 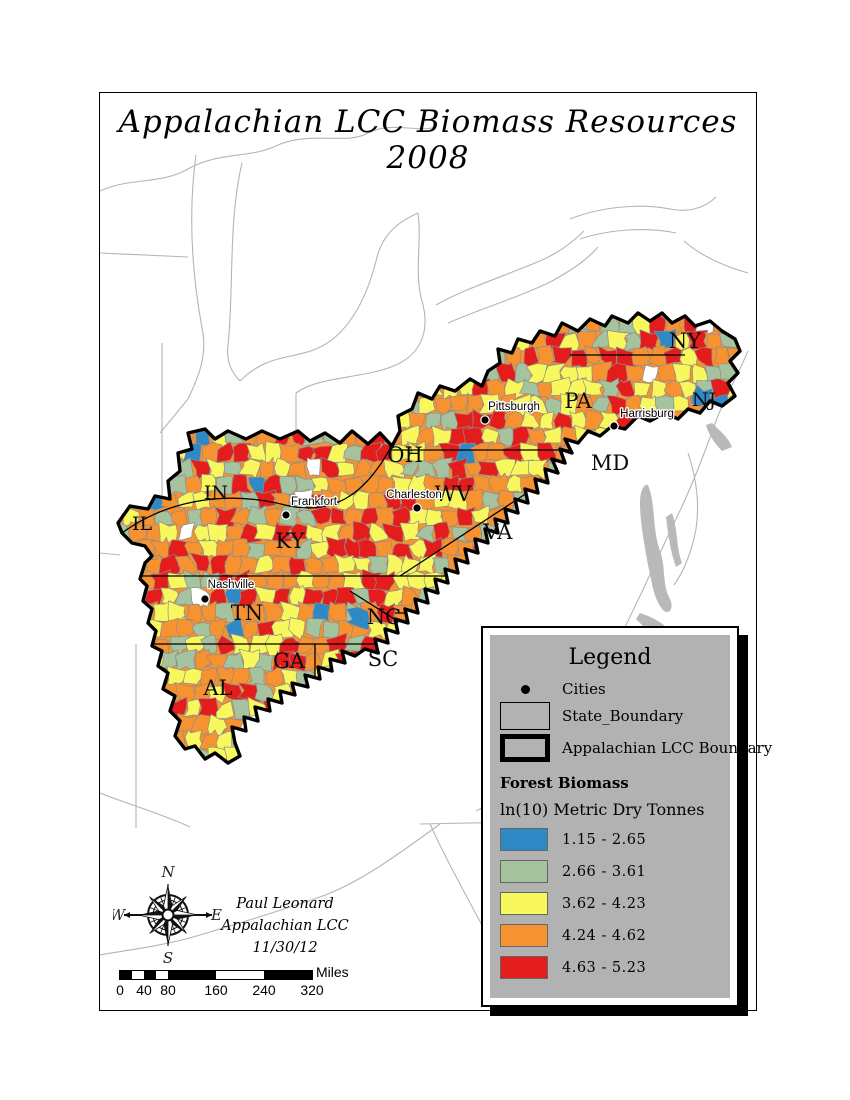 What do you see at coordinates (264, 990) in the screenshot?
I see `scale-tick: 240` at bounding box center [264, 990].